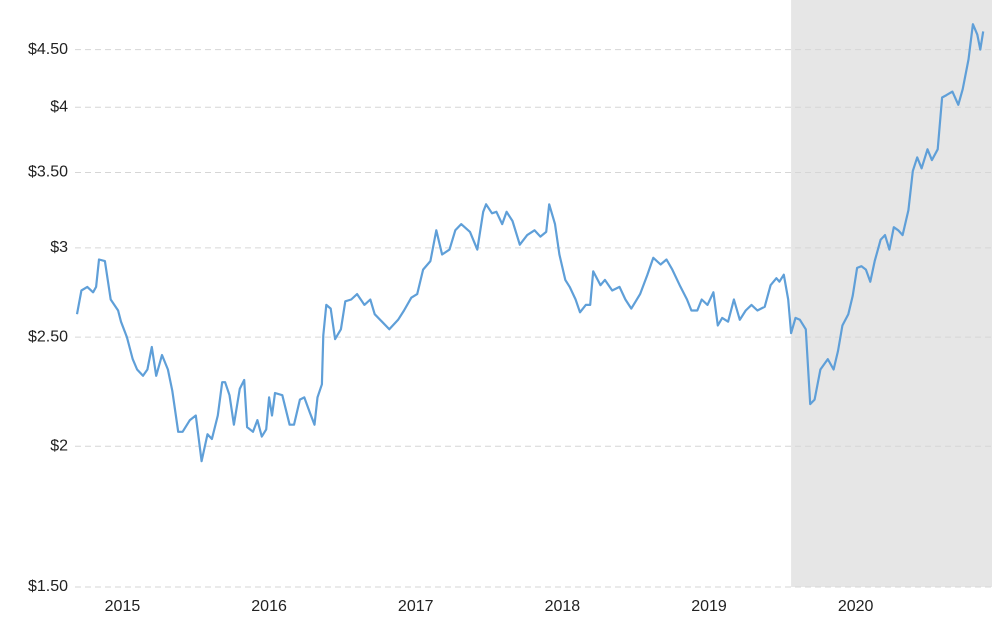  Describe the element at coordinates (709, 606) in the screenshot. I see `x-tick-label: 2019` at that location.